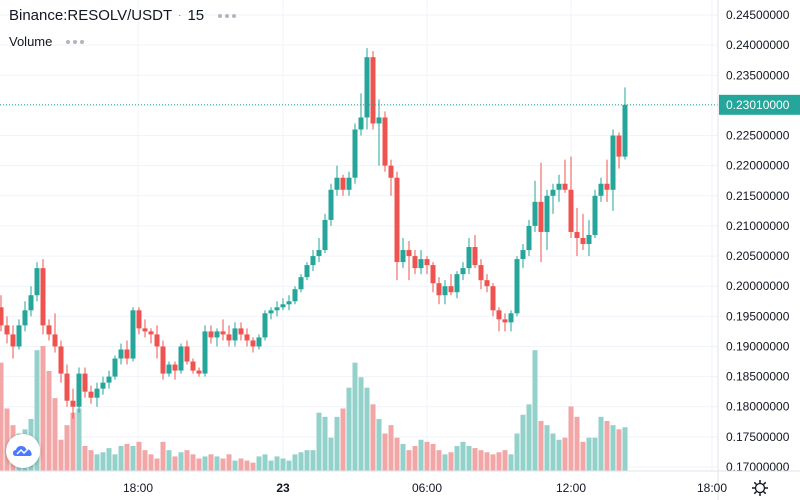 This screenshot has height=500, width=800. Describe the element at coordinates (758, 286) in the screenshot. I see `price-tick-label: 0.20000000` at that location.